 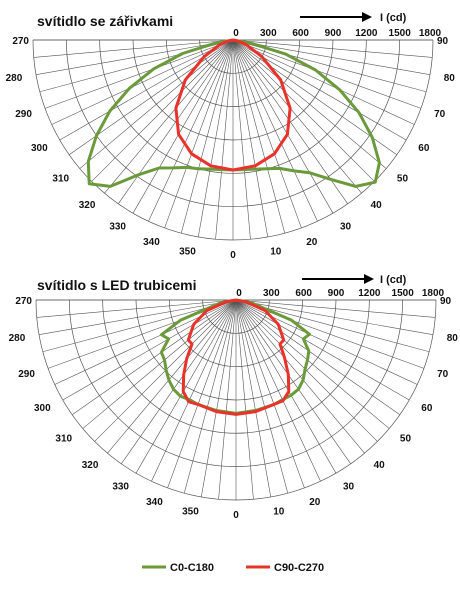 I want to click on legend-item-c90-c270: C90-C270, so click(x=285, y=568).